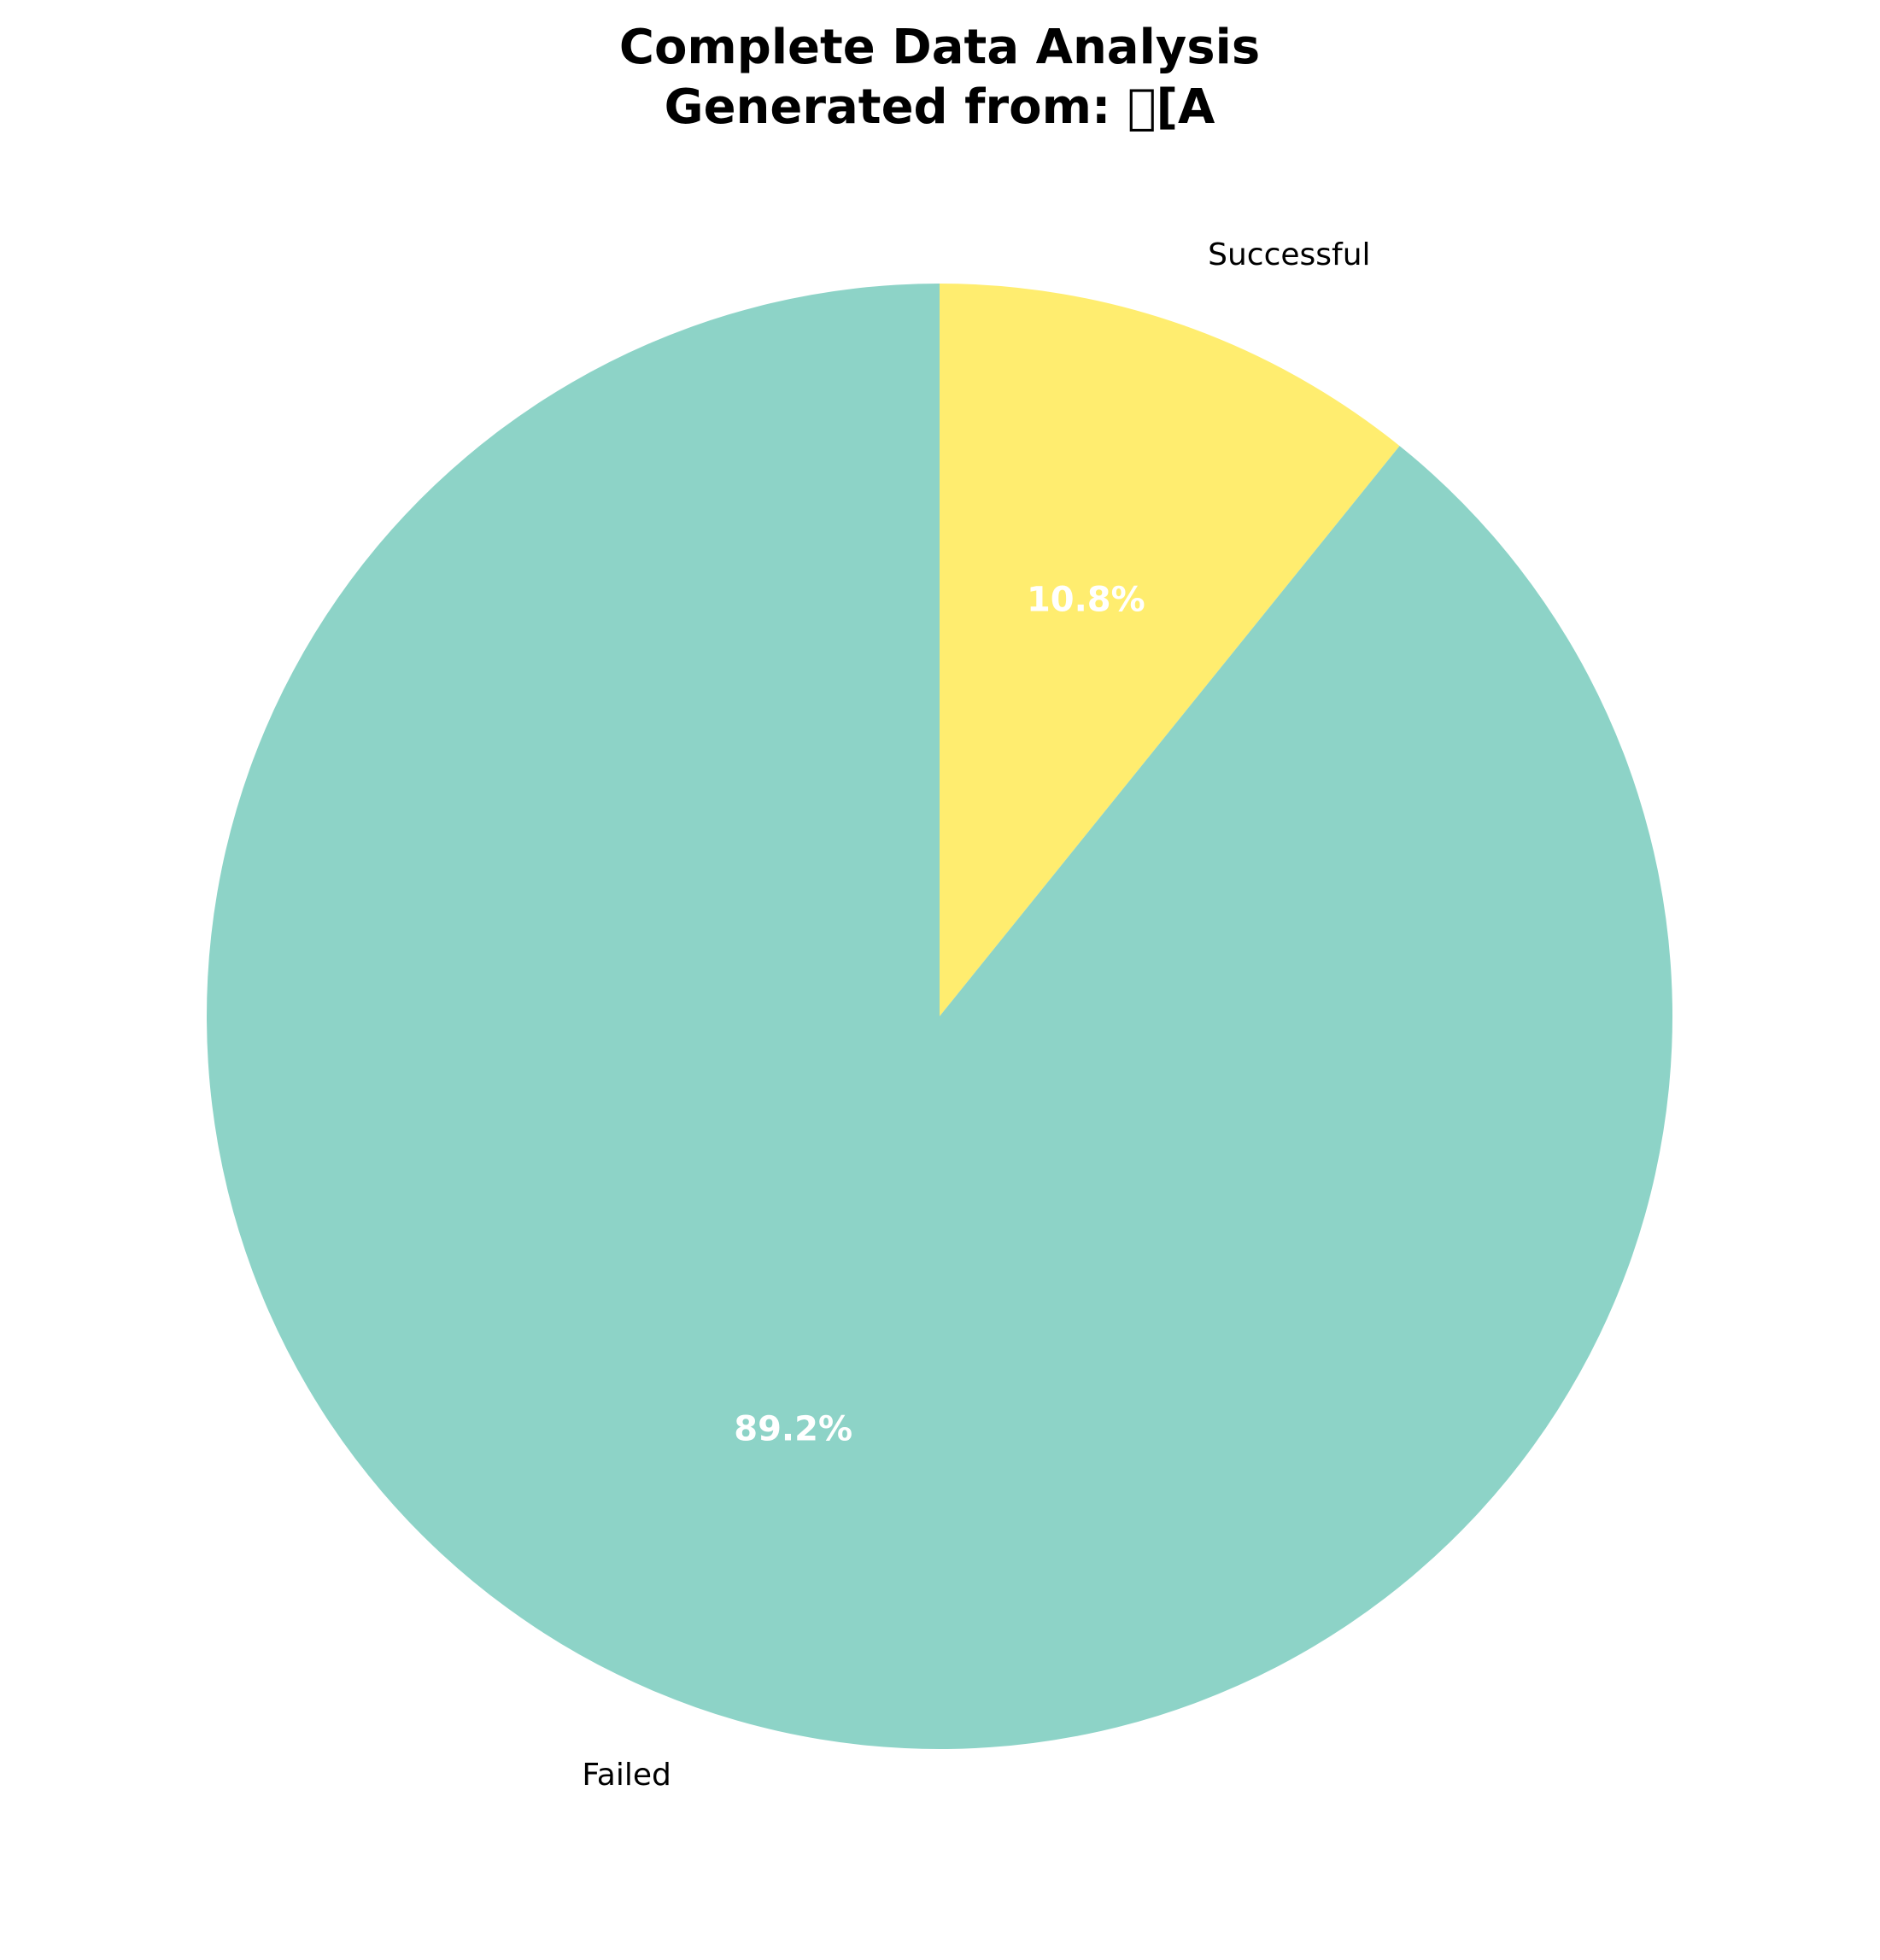 The width and height of the screenshot is (1880, 1960). Describe the element at coordinates (1086, 600) in the screenshot. I see `slice-percent-successful: 10.8%` at that location.